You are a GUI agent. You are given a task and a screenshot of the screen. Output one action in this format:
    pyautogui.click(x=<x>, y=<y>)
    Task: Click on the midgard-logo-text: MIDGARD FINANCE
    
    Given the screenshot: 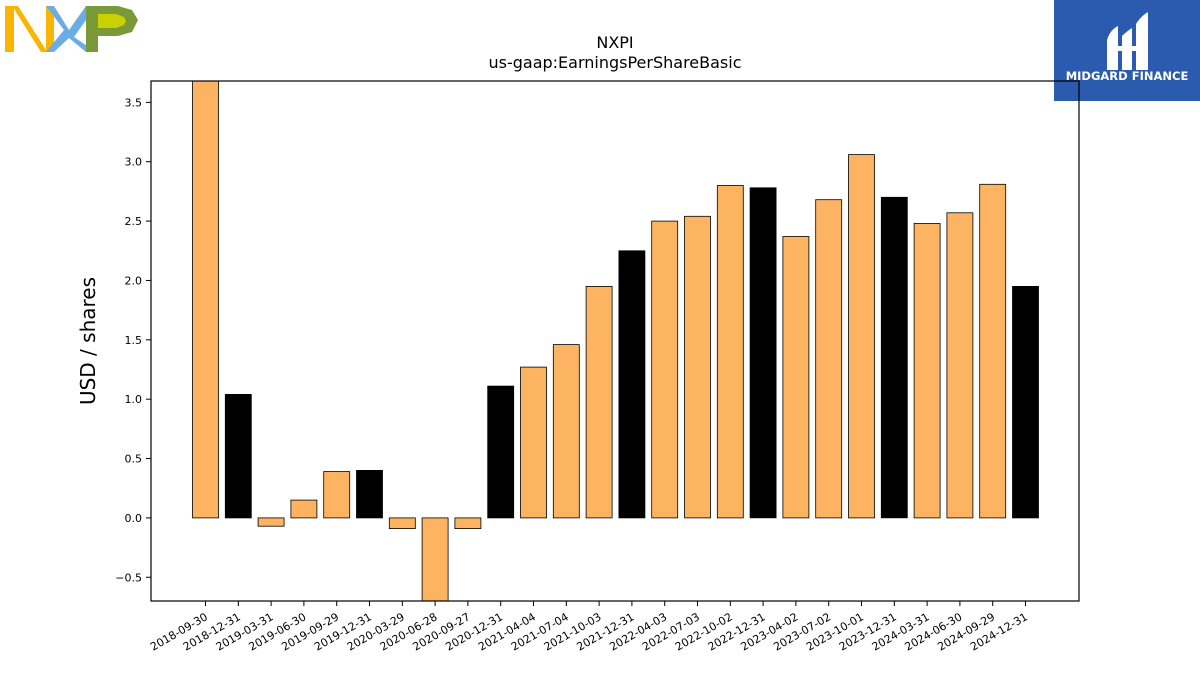 What is the action you would take?
    pyautogui.click(x=1127, y=76)
    